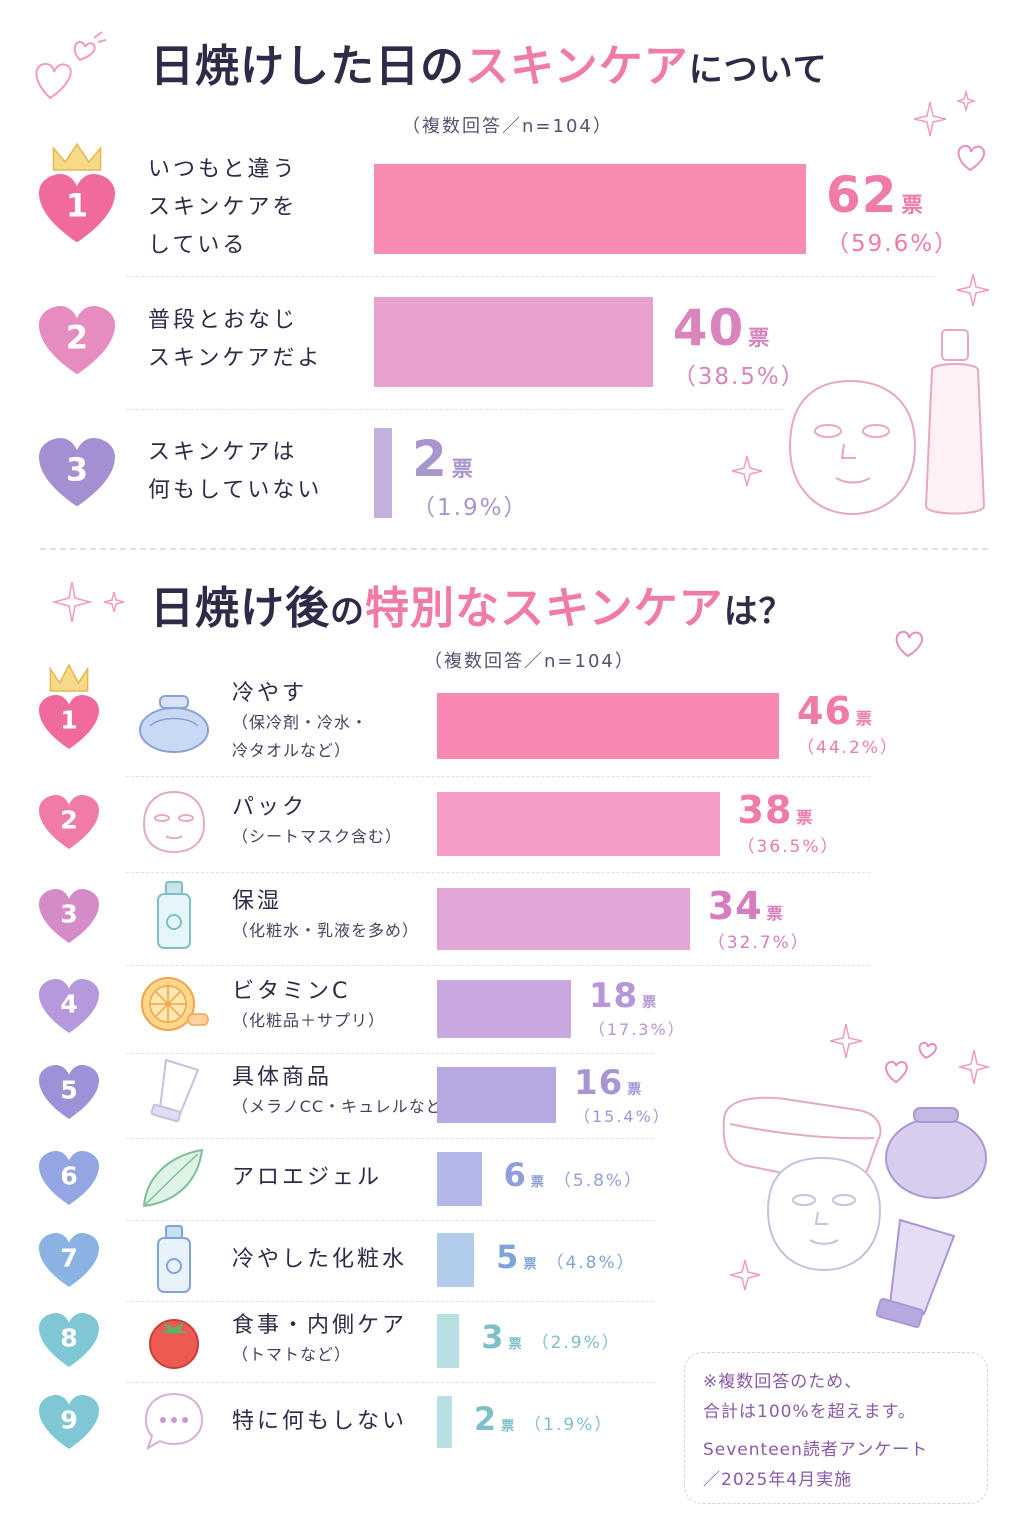 The image size is (1024, 1536). I want to click on rank-8-heart-icon: 8, so click(69, 1340).